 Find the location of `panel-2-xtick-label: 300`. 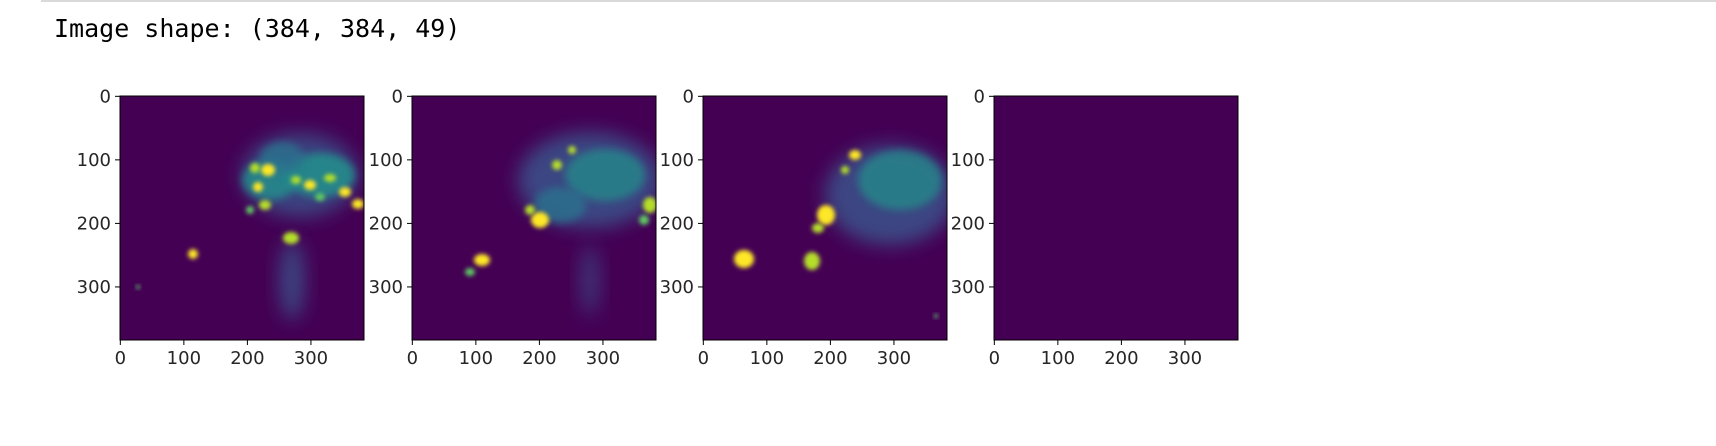

panel-2-xtick-label: 300 is located at coordinates (603, 358).